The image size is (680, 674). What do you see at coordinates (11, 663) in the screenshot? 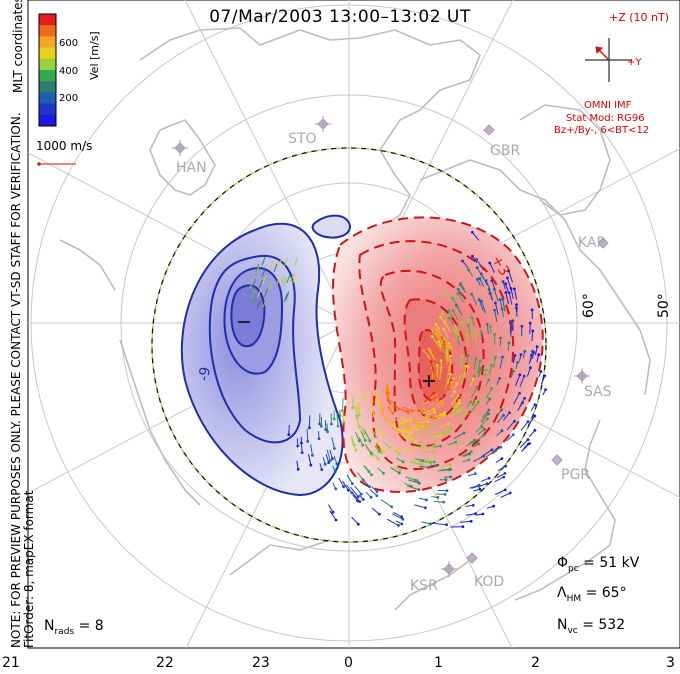
I see `mlt-hour-21: 21` at bounding box center [11, 663].